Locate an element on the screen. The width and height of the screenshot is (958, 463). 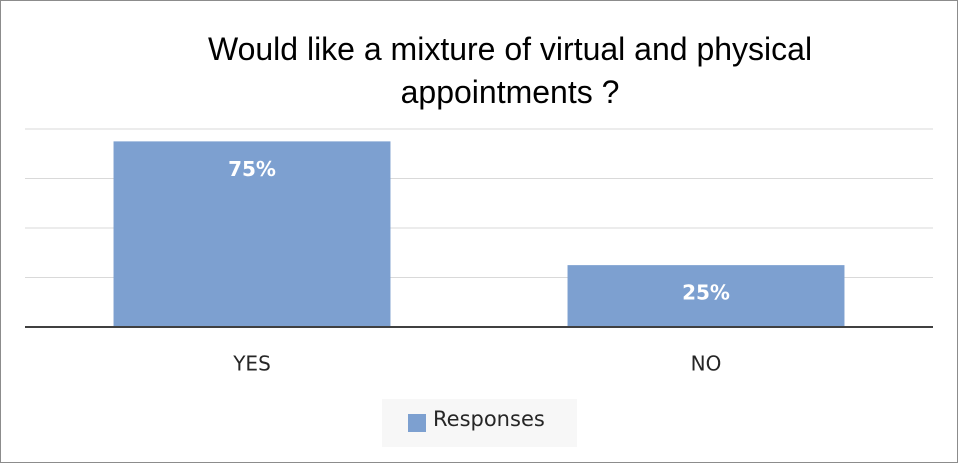
value-label: 25% is located at coordinates (706, 293).